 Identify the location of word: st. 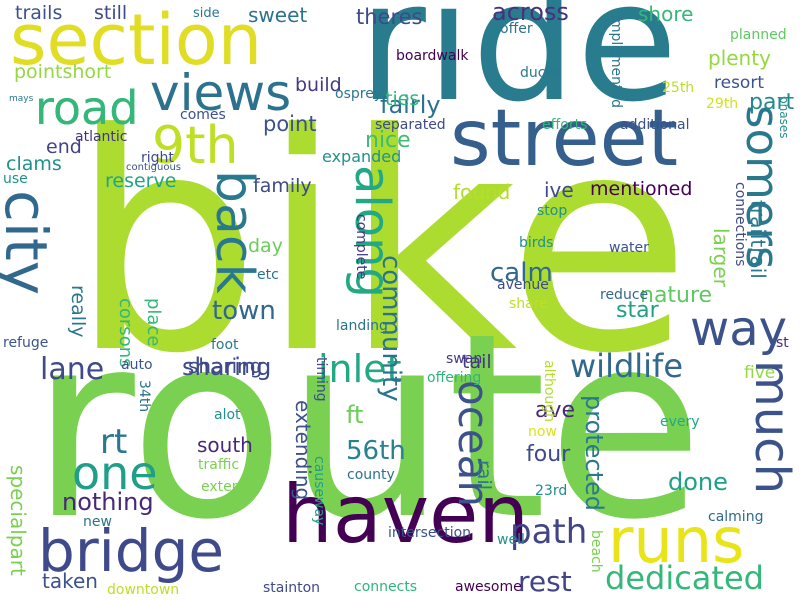
(782, 343).